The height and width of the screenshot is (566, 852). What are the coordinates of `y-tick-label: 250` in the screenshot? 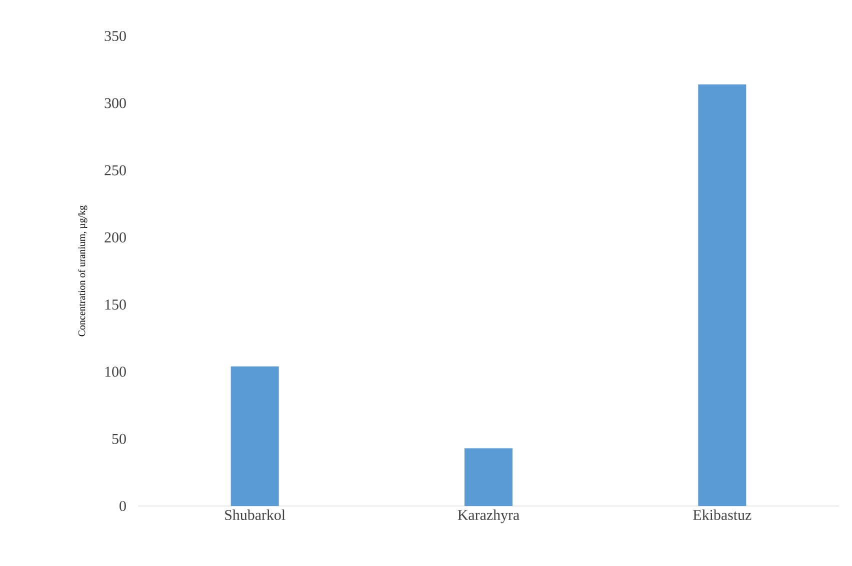 It's located at (115, 170).